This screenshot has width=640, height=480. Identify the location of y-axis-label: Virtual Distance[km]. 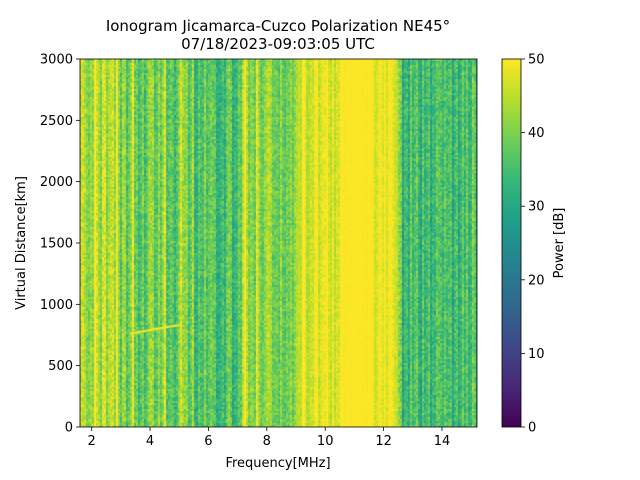
(21, 243).